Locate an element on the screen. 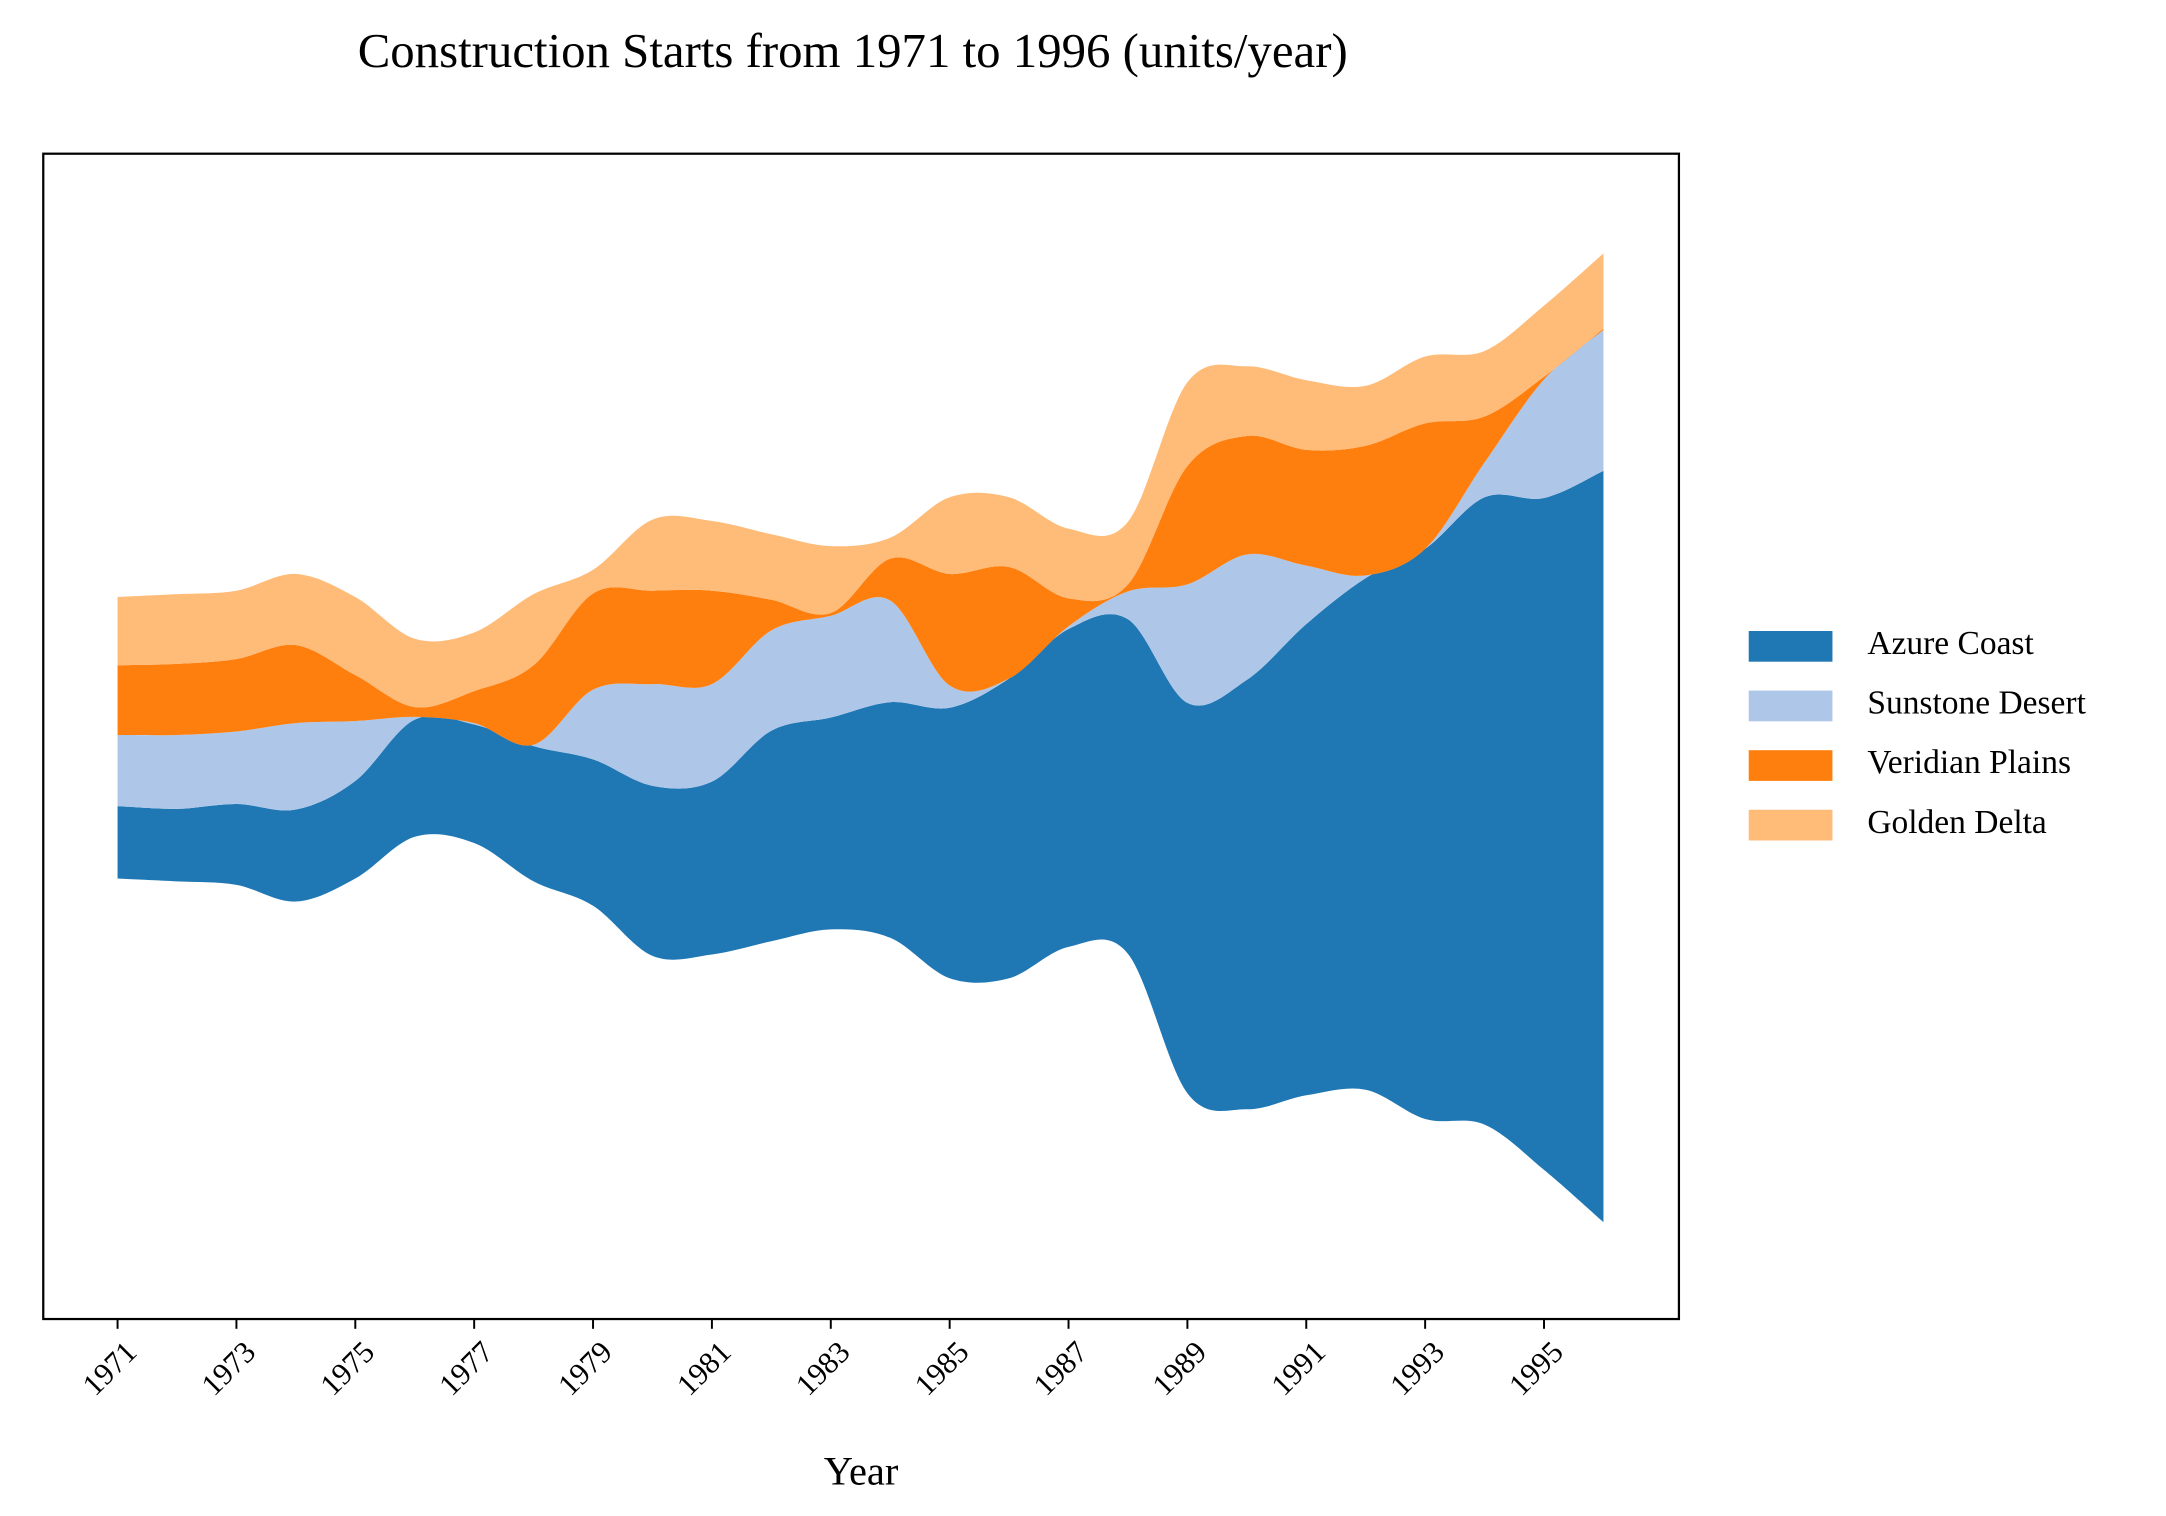 The image size is (2166, 1516). legend-label: Veridian Plains is located at coordinates (1969, 762).